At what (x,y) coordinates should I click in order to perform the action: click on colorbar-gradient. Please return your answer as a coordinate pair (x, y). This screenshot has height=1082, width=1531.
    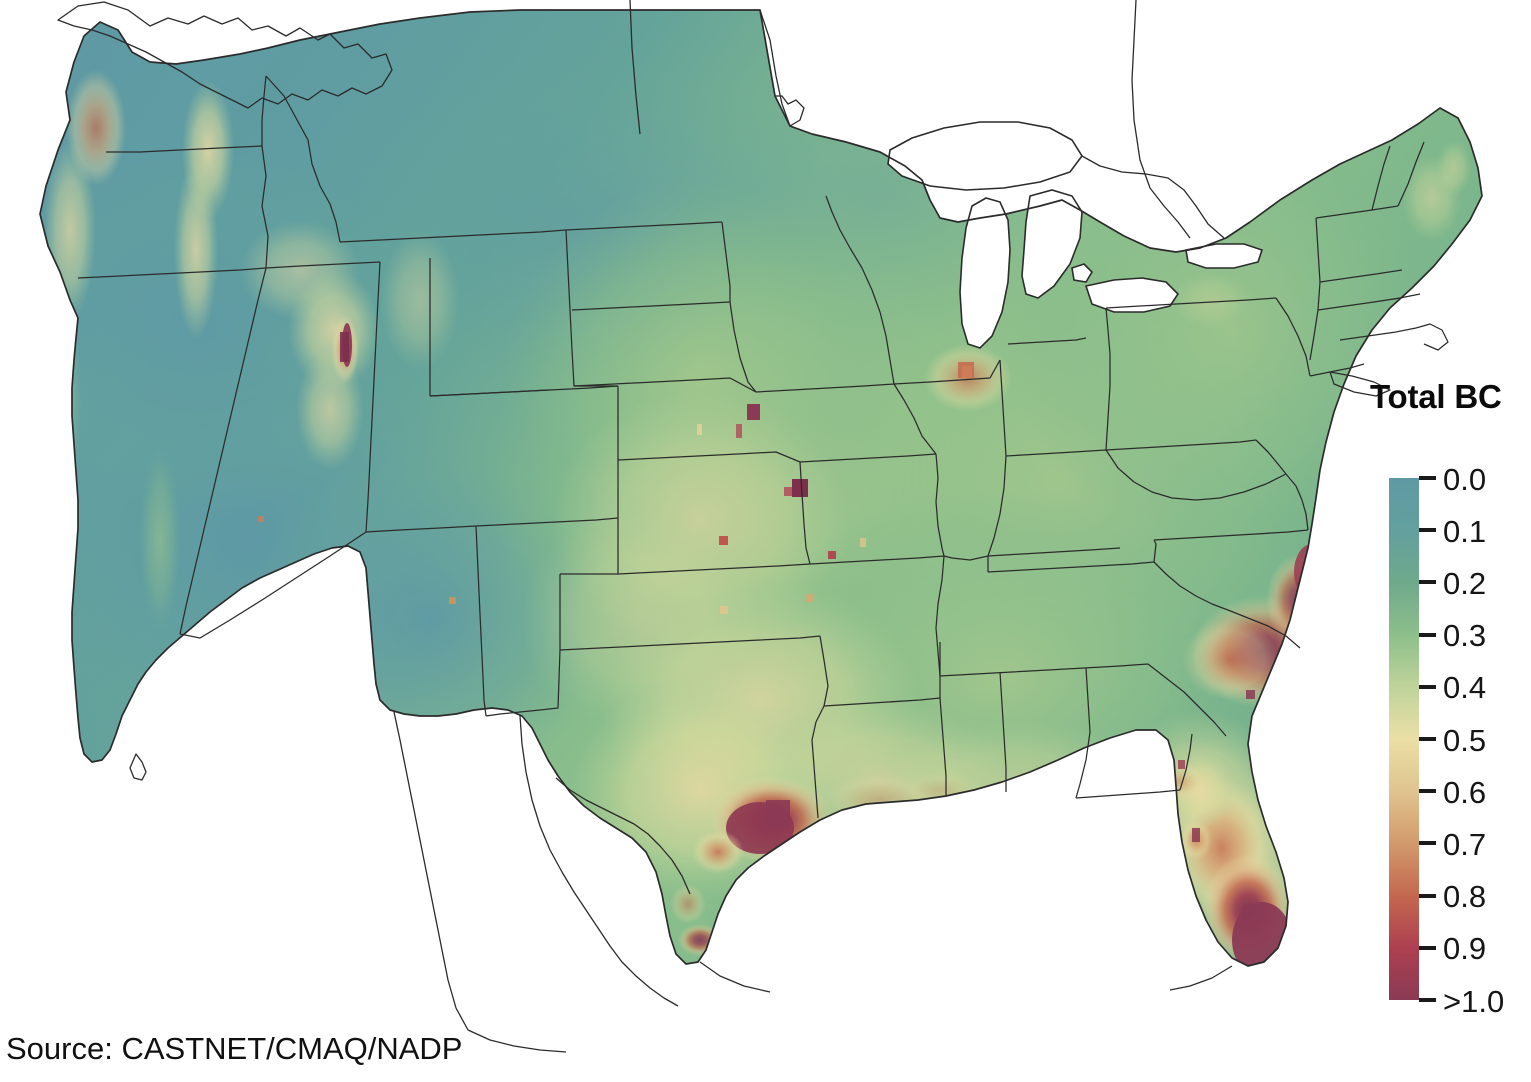
    Looking at the image, I should click on (1404, 739).